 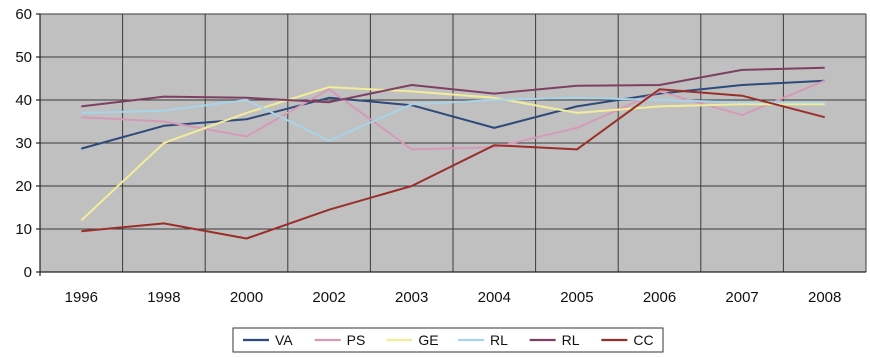 I want to click on y-tick-label: 20, so click(x=23, y=186).